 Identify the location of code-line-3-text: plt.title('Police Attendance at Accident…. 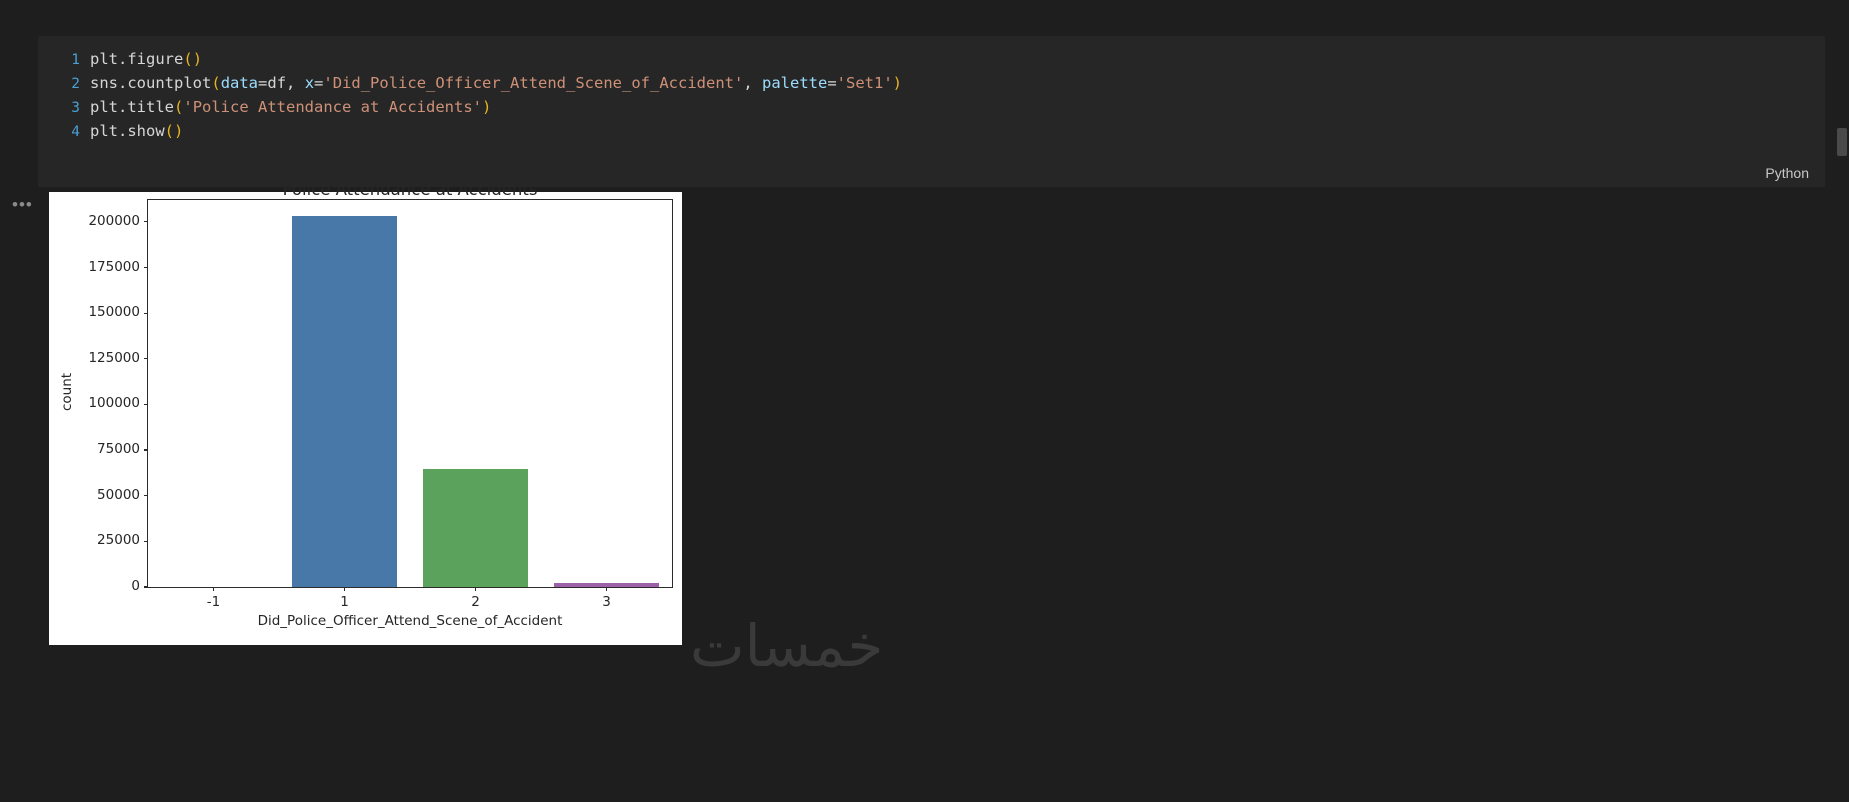
(290, 107).